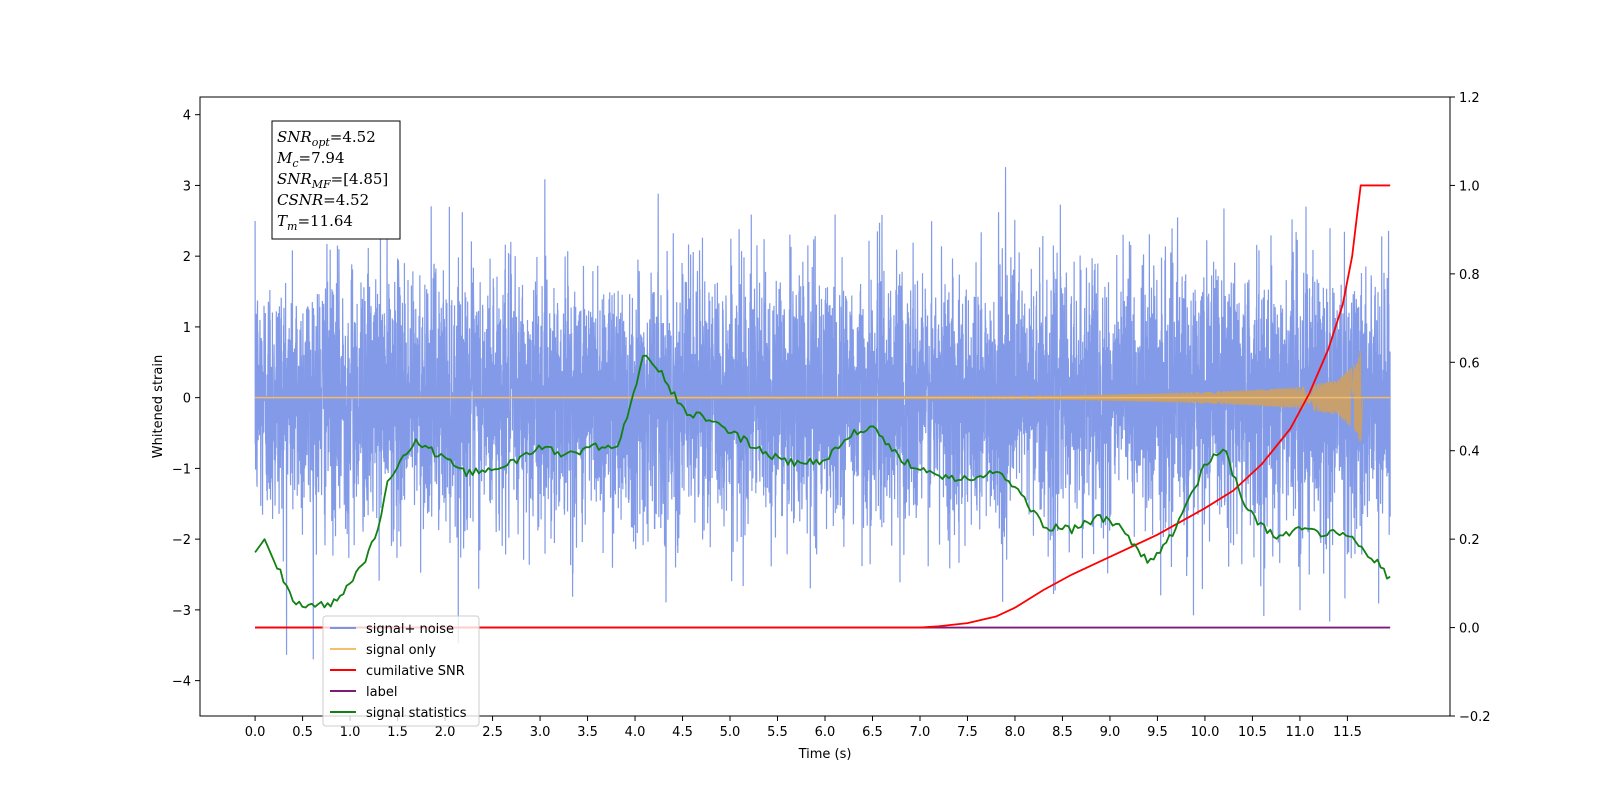  What do you see at coordinates (445, 732) in the screenshot?
I see `x-tick-label: 2.0` at bounding box center [445, 732].